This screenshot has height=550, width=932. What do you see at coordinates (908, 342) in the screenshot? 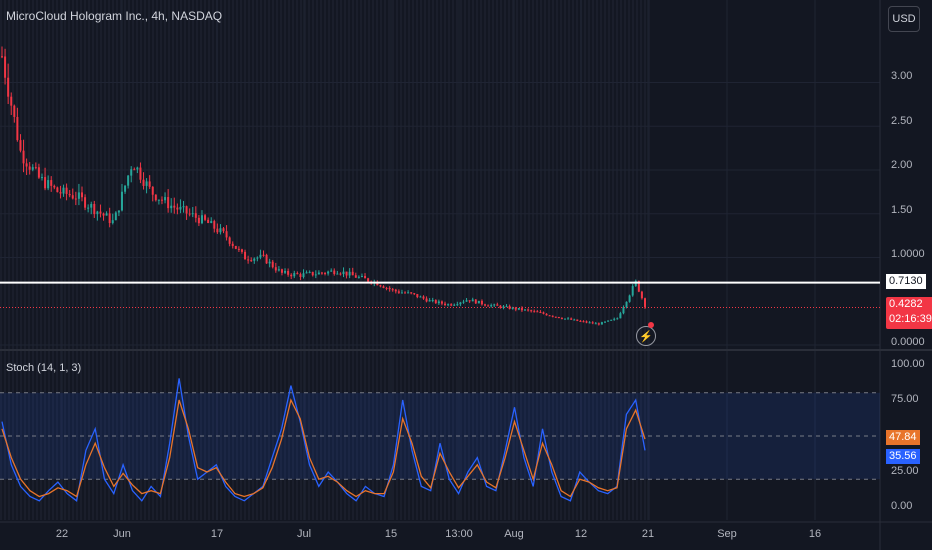
I see `price-axis-tick: 0.0000` at bounding box center [908, 342].